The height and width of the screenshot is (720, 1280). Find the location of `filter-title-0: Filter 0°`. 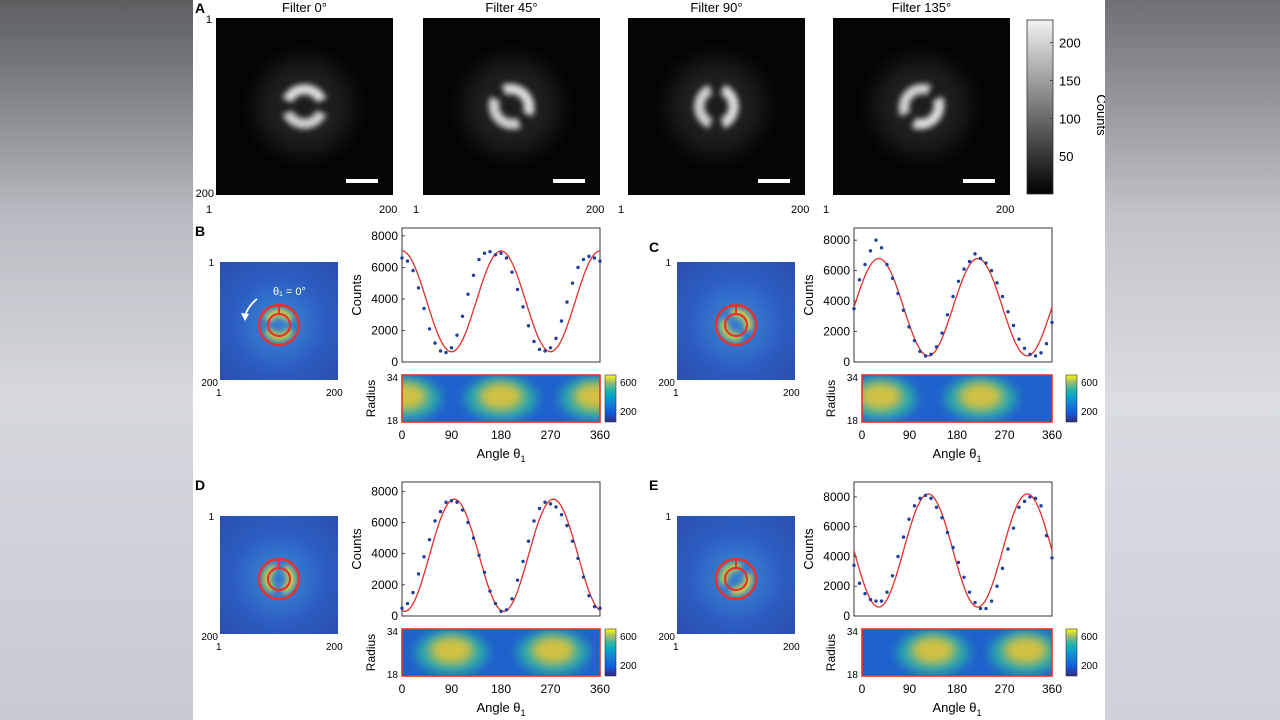

filter-title-0: Filter 0° is located at coordinates (304, 7).